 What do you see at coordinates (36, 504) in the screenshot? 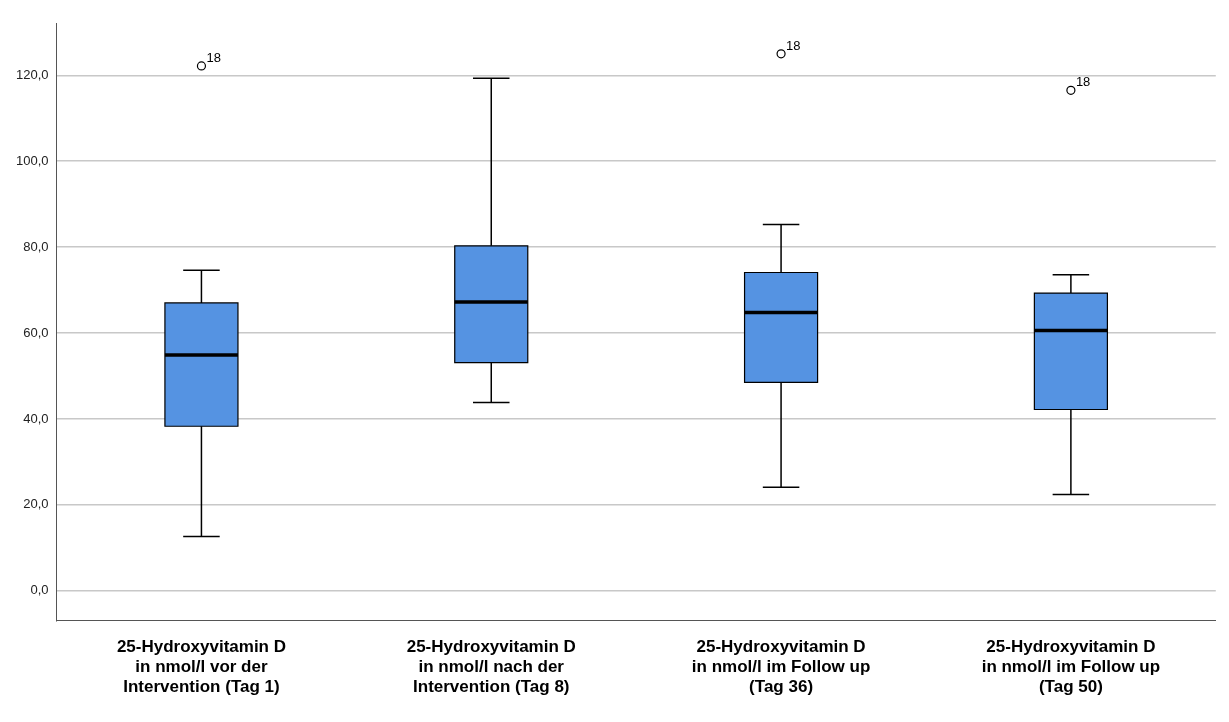
I see `y-tick-label: 20,0` at bounding box center [36, 504].